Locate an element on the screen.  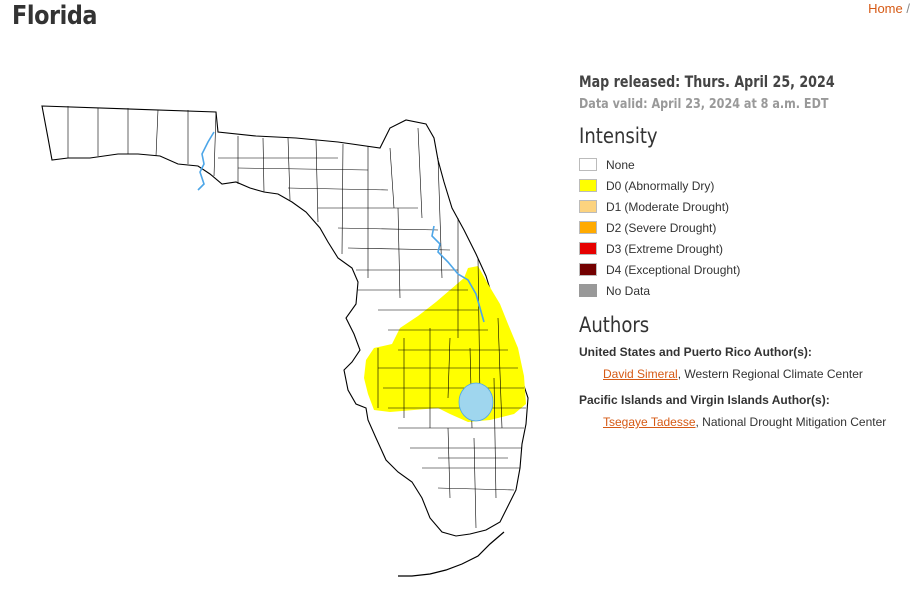
legend-desc: (Extreme Drought) is located at coordinates (674, 248).